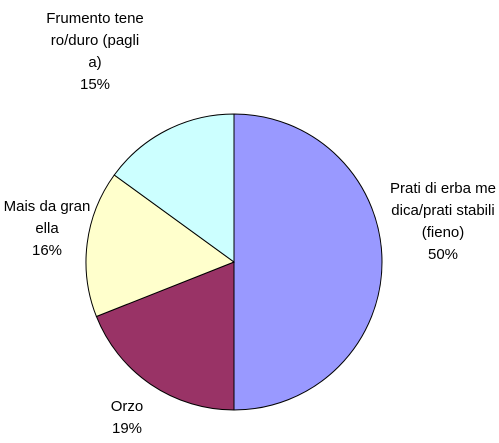  I want to click on slice-label: Frumento tenero/duro (paglia) 15%, so click(95, 52).